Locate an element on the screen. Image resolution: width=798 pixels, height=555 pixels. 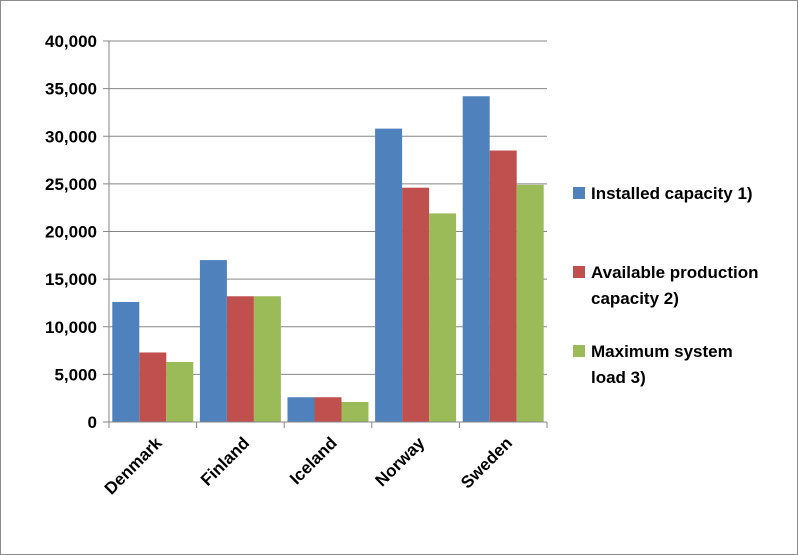
y-tick-label: 15,000 is located at coordinates (71, 279).